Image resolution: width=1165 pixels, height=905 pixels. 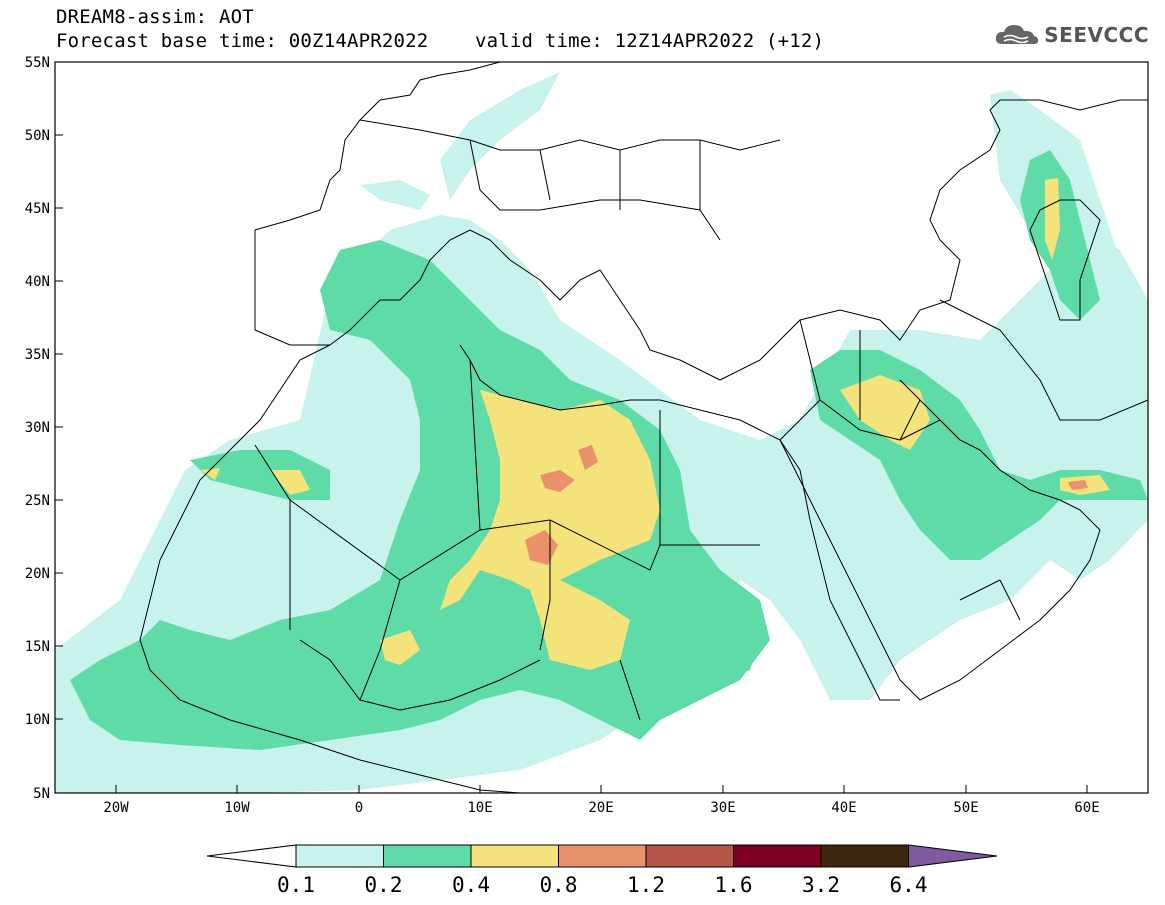 I want to click on lat-label: 30N, so click(x=37, y=428).